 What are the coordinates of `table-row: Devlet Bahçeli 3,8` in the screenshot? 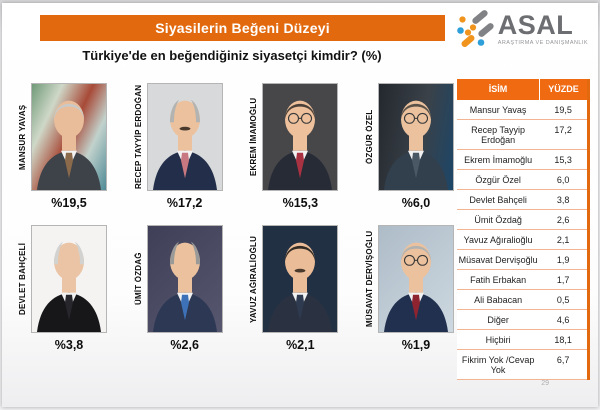 It's located at (522, 200).